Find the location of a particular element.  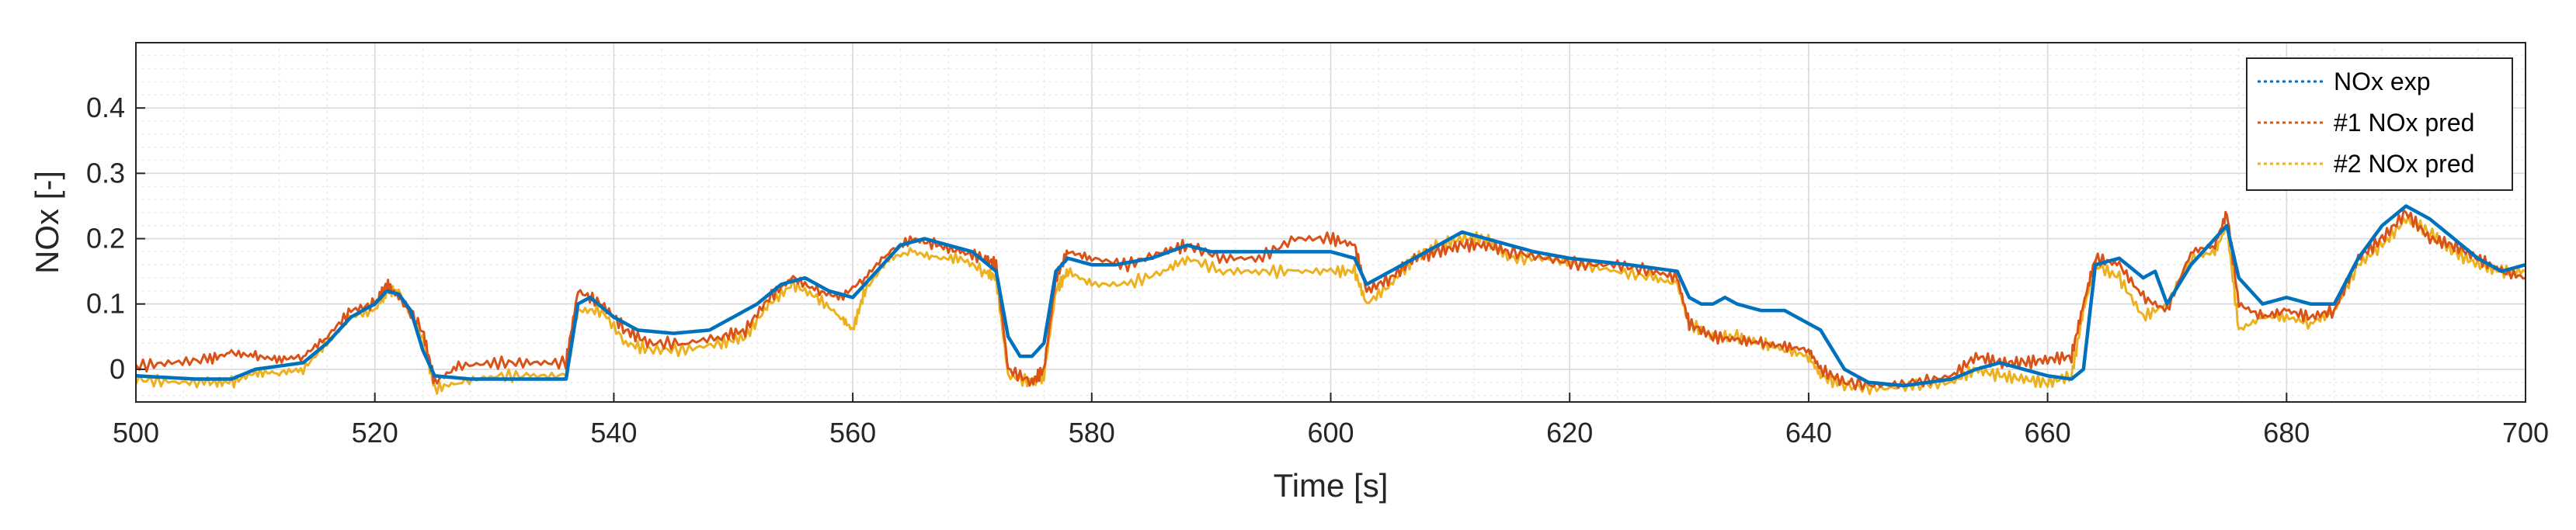

y-tick-label: 0 is located at coordinates (118, 369).